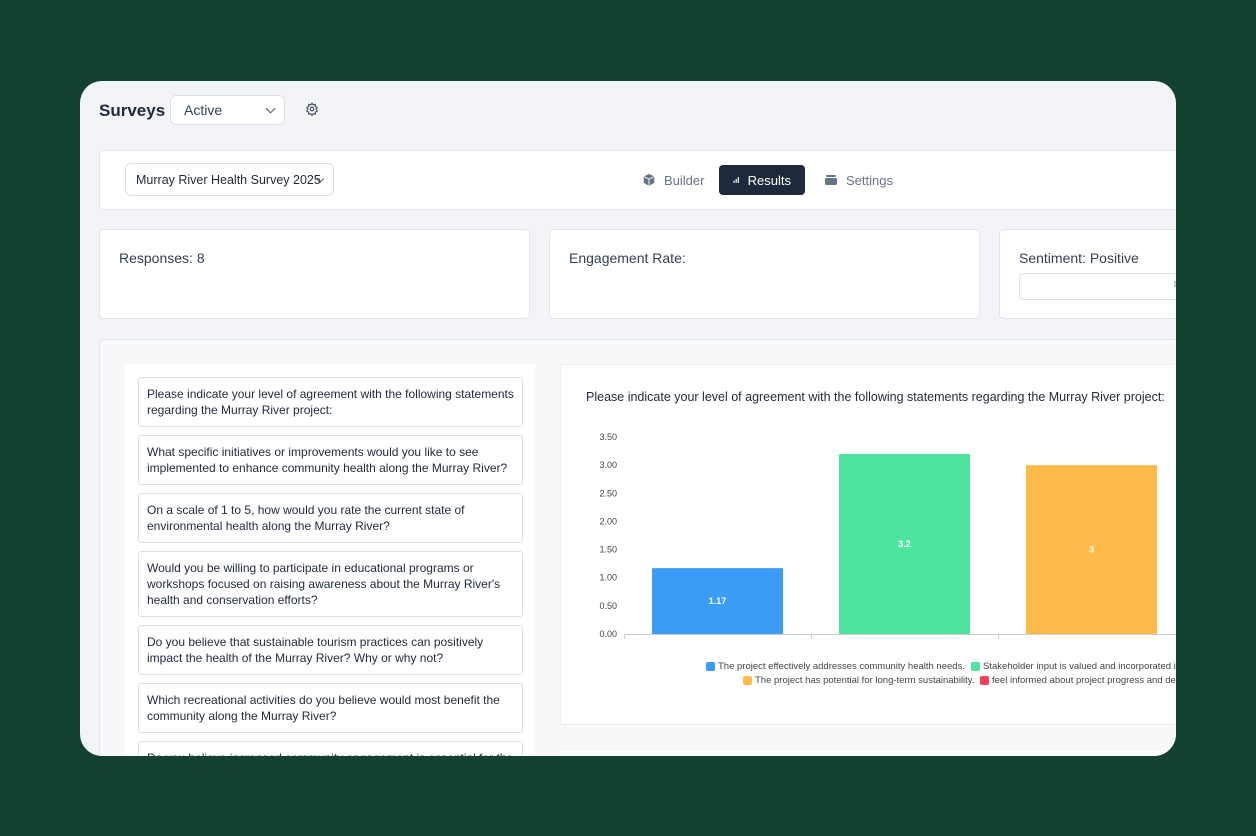 The image size is (1256, 836). Describe the element at coordinates (608, 550) in the screenshot. I see `y-tick-label: 1.50` at that location.